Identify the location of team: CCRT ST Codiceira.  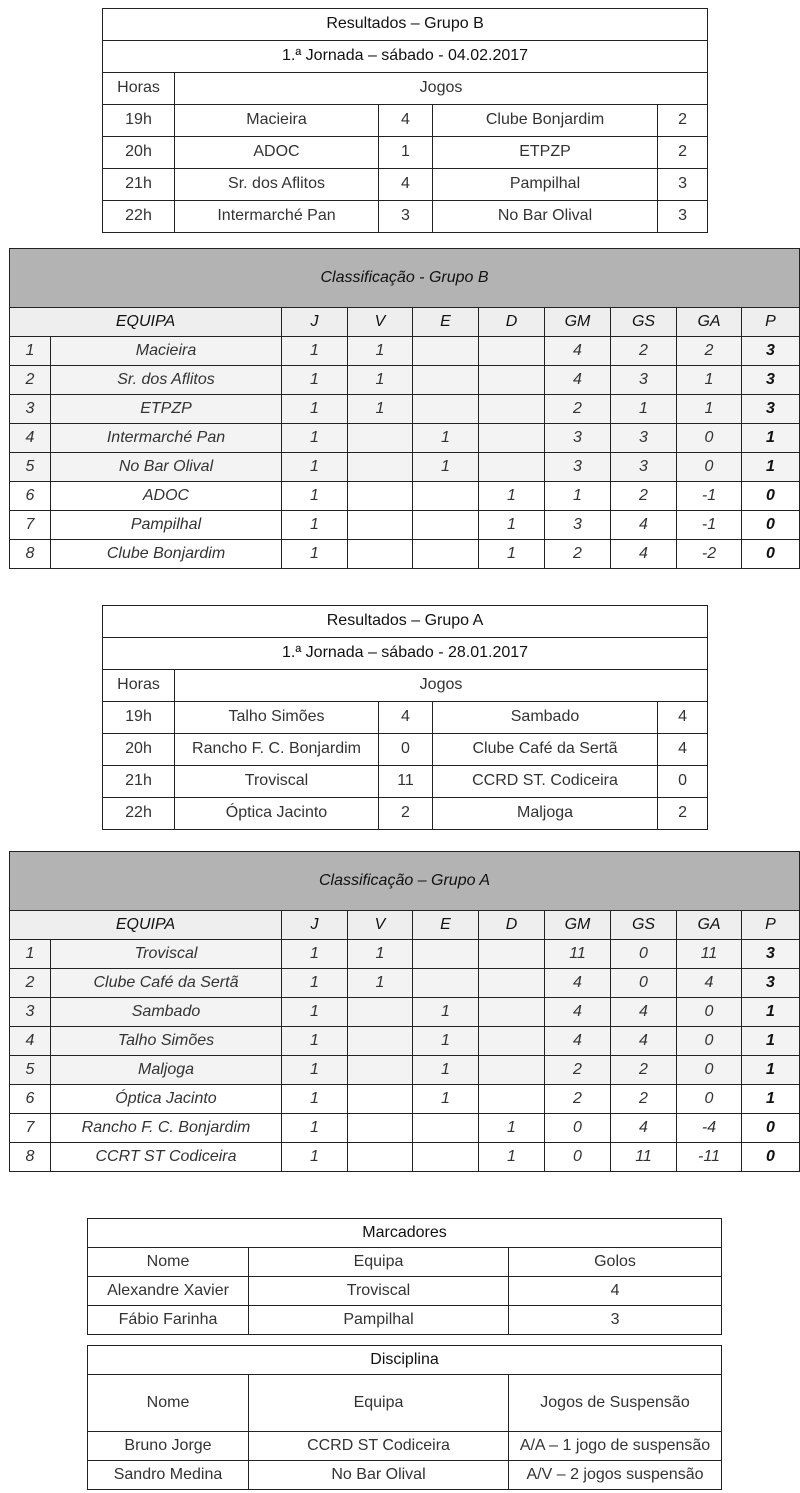
(166, 1157).